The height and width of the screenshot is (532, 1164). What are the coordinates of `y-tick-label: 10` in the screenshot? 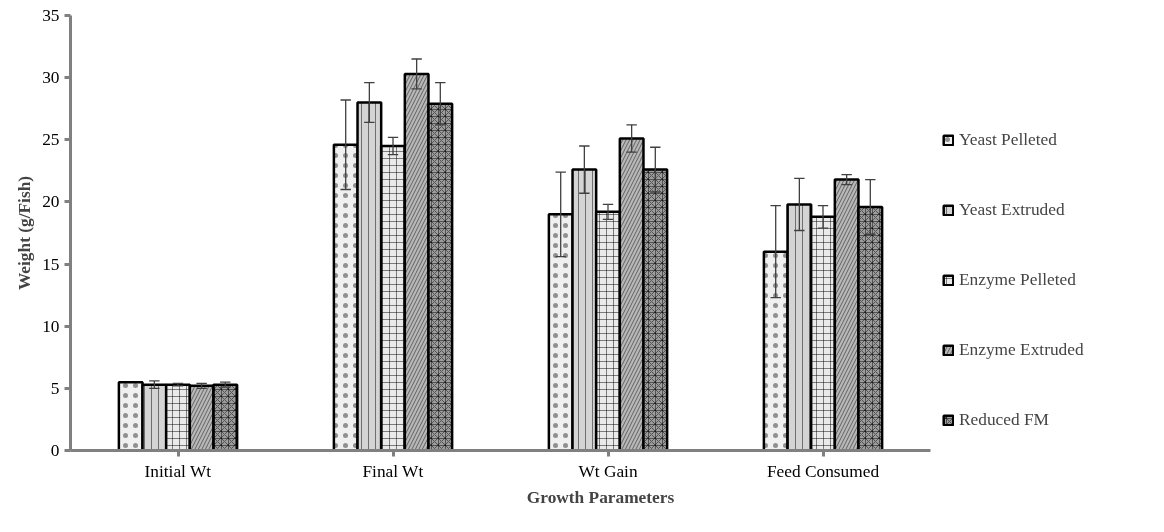 It's located at (51, 326).